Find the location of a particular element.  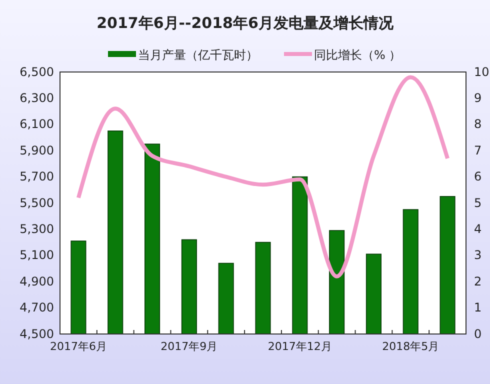

y2-tick-label: 8 is located at coordinates (478, 124).